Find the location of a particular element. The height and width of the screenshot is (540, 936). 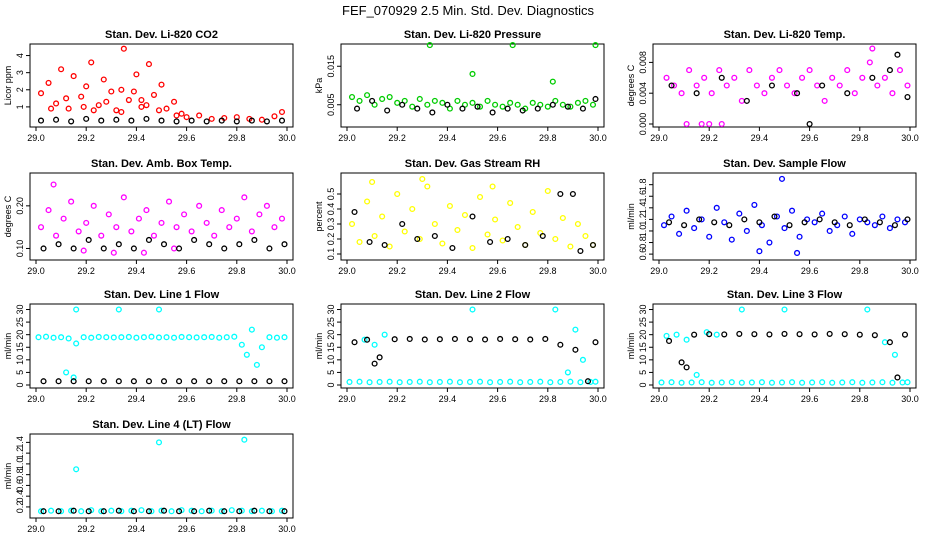

y-tick-label: 2 is located at coordinates (20, 89).